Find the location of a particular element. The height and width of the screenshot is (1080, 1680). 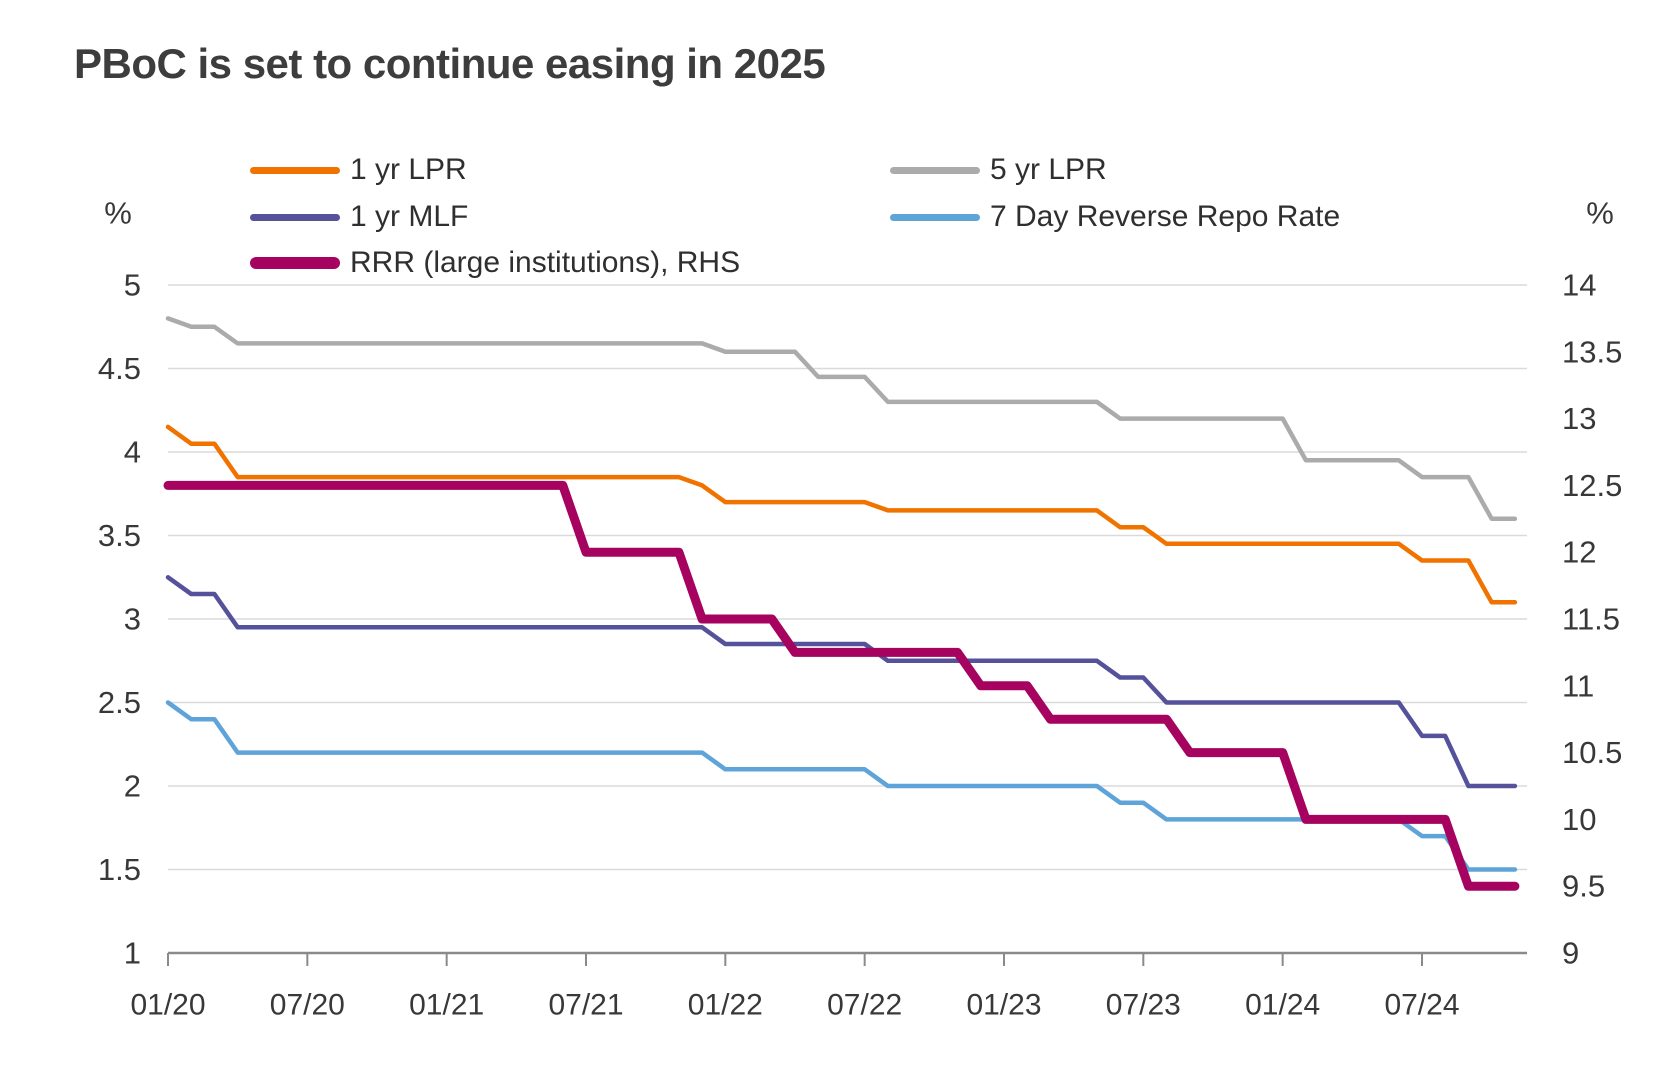

x-axis-label: 01/22 is located at coordinates (725, 1005).